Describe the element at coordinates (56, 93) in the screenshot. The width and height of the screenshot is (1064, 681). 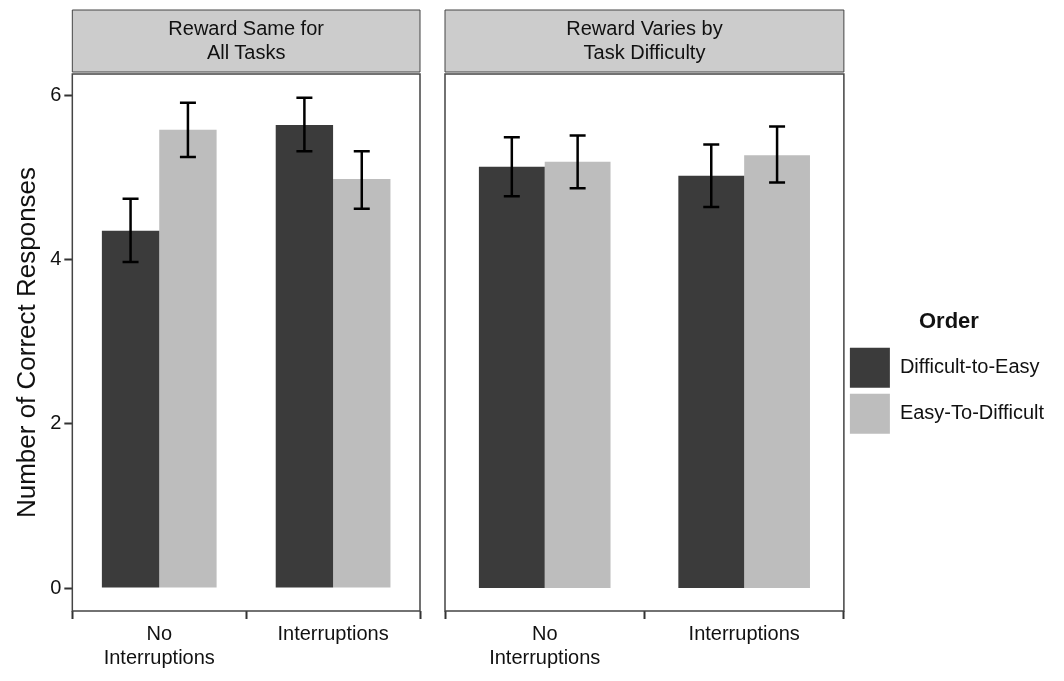
I see `y-tick-label: 6` at that location.